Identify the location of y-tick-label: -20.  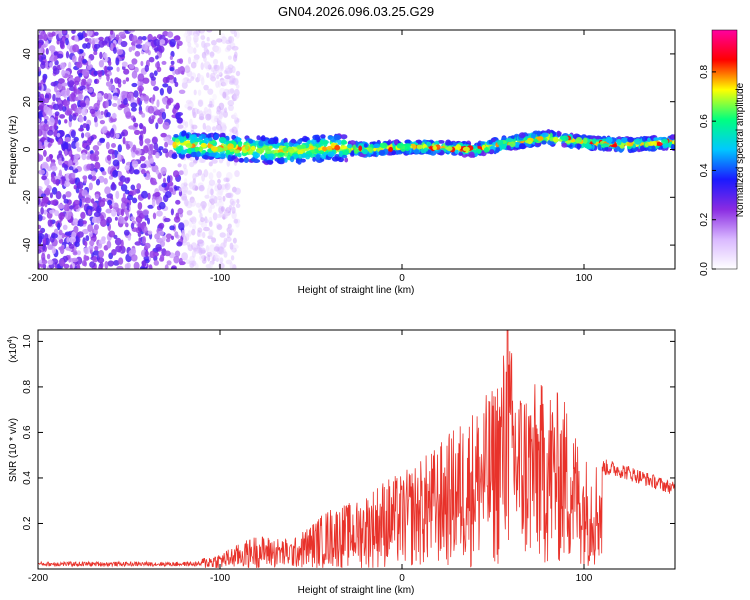
(27, 197).